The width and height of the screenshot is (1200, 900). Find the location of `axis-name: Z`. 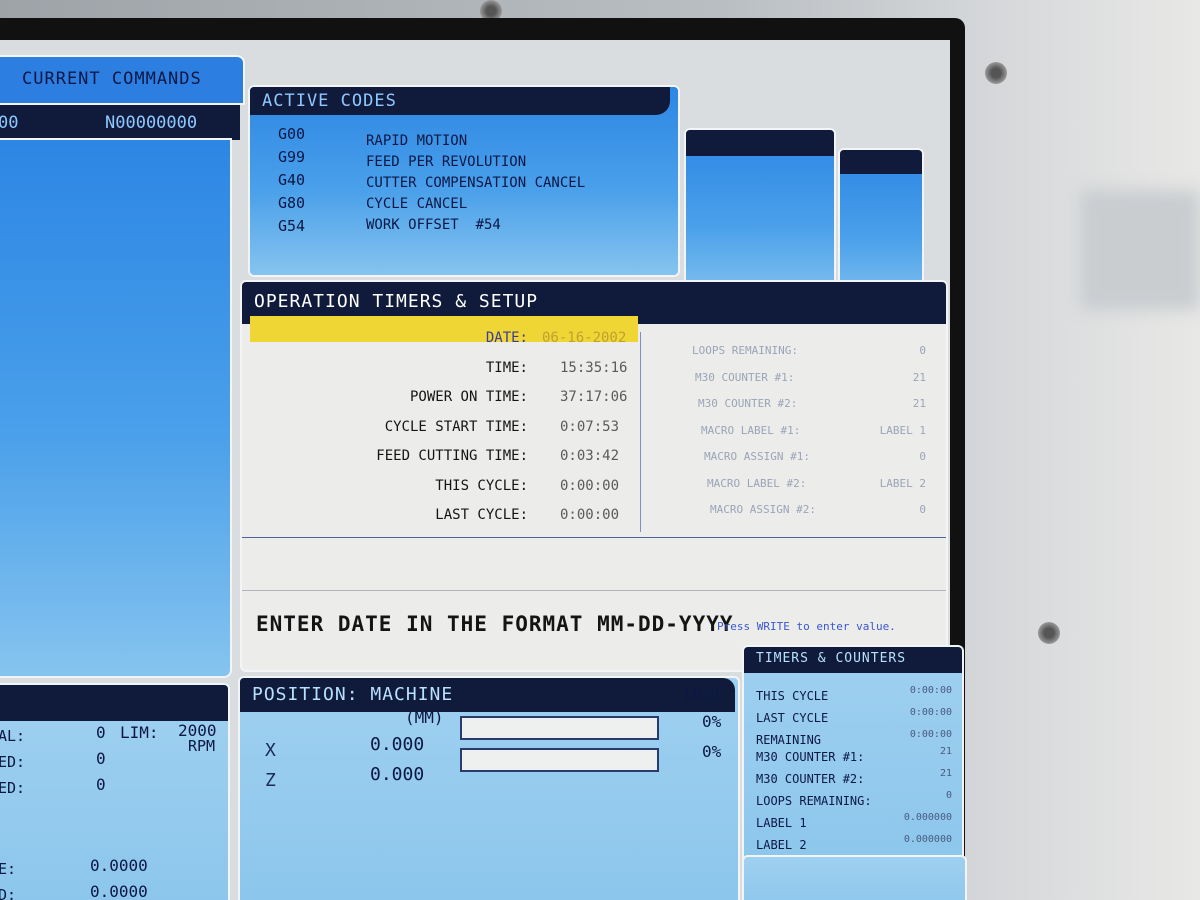

axis-name: Z is located at coordinates (270, 780).